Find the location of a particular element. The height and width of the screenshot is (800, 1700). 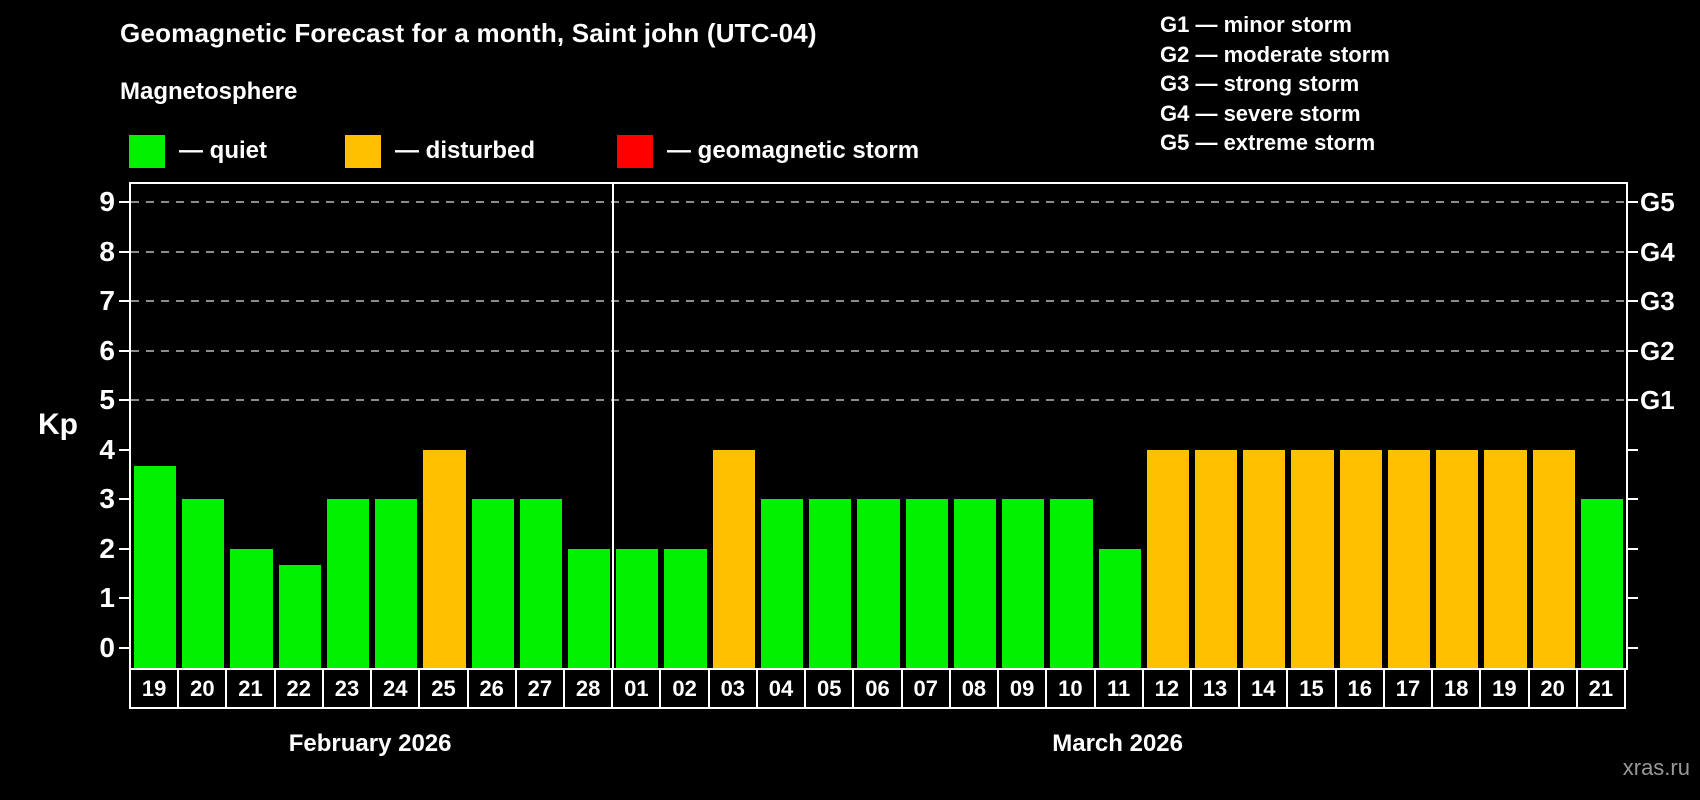

legend-item-storm: — geomagnetic storm is located at coordinates (768, 151).